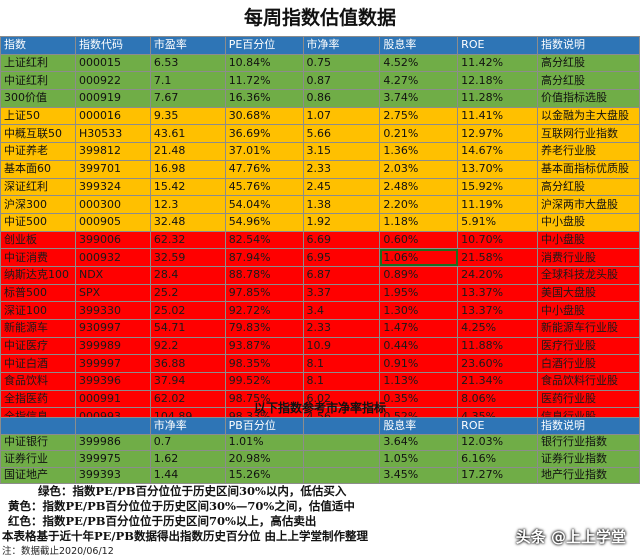 The image size is (640, 558). Describe the element at coordinates (187, 151) in the screenshot. I see `table-cell: 21.48` at that location.